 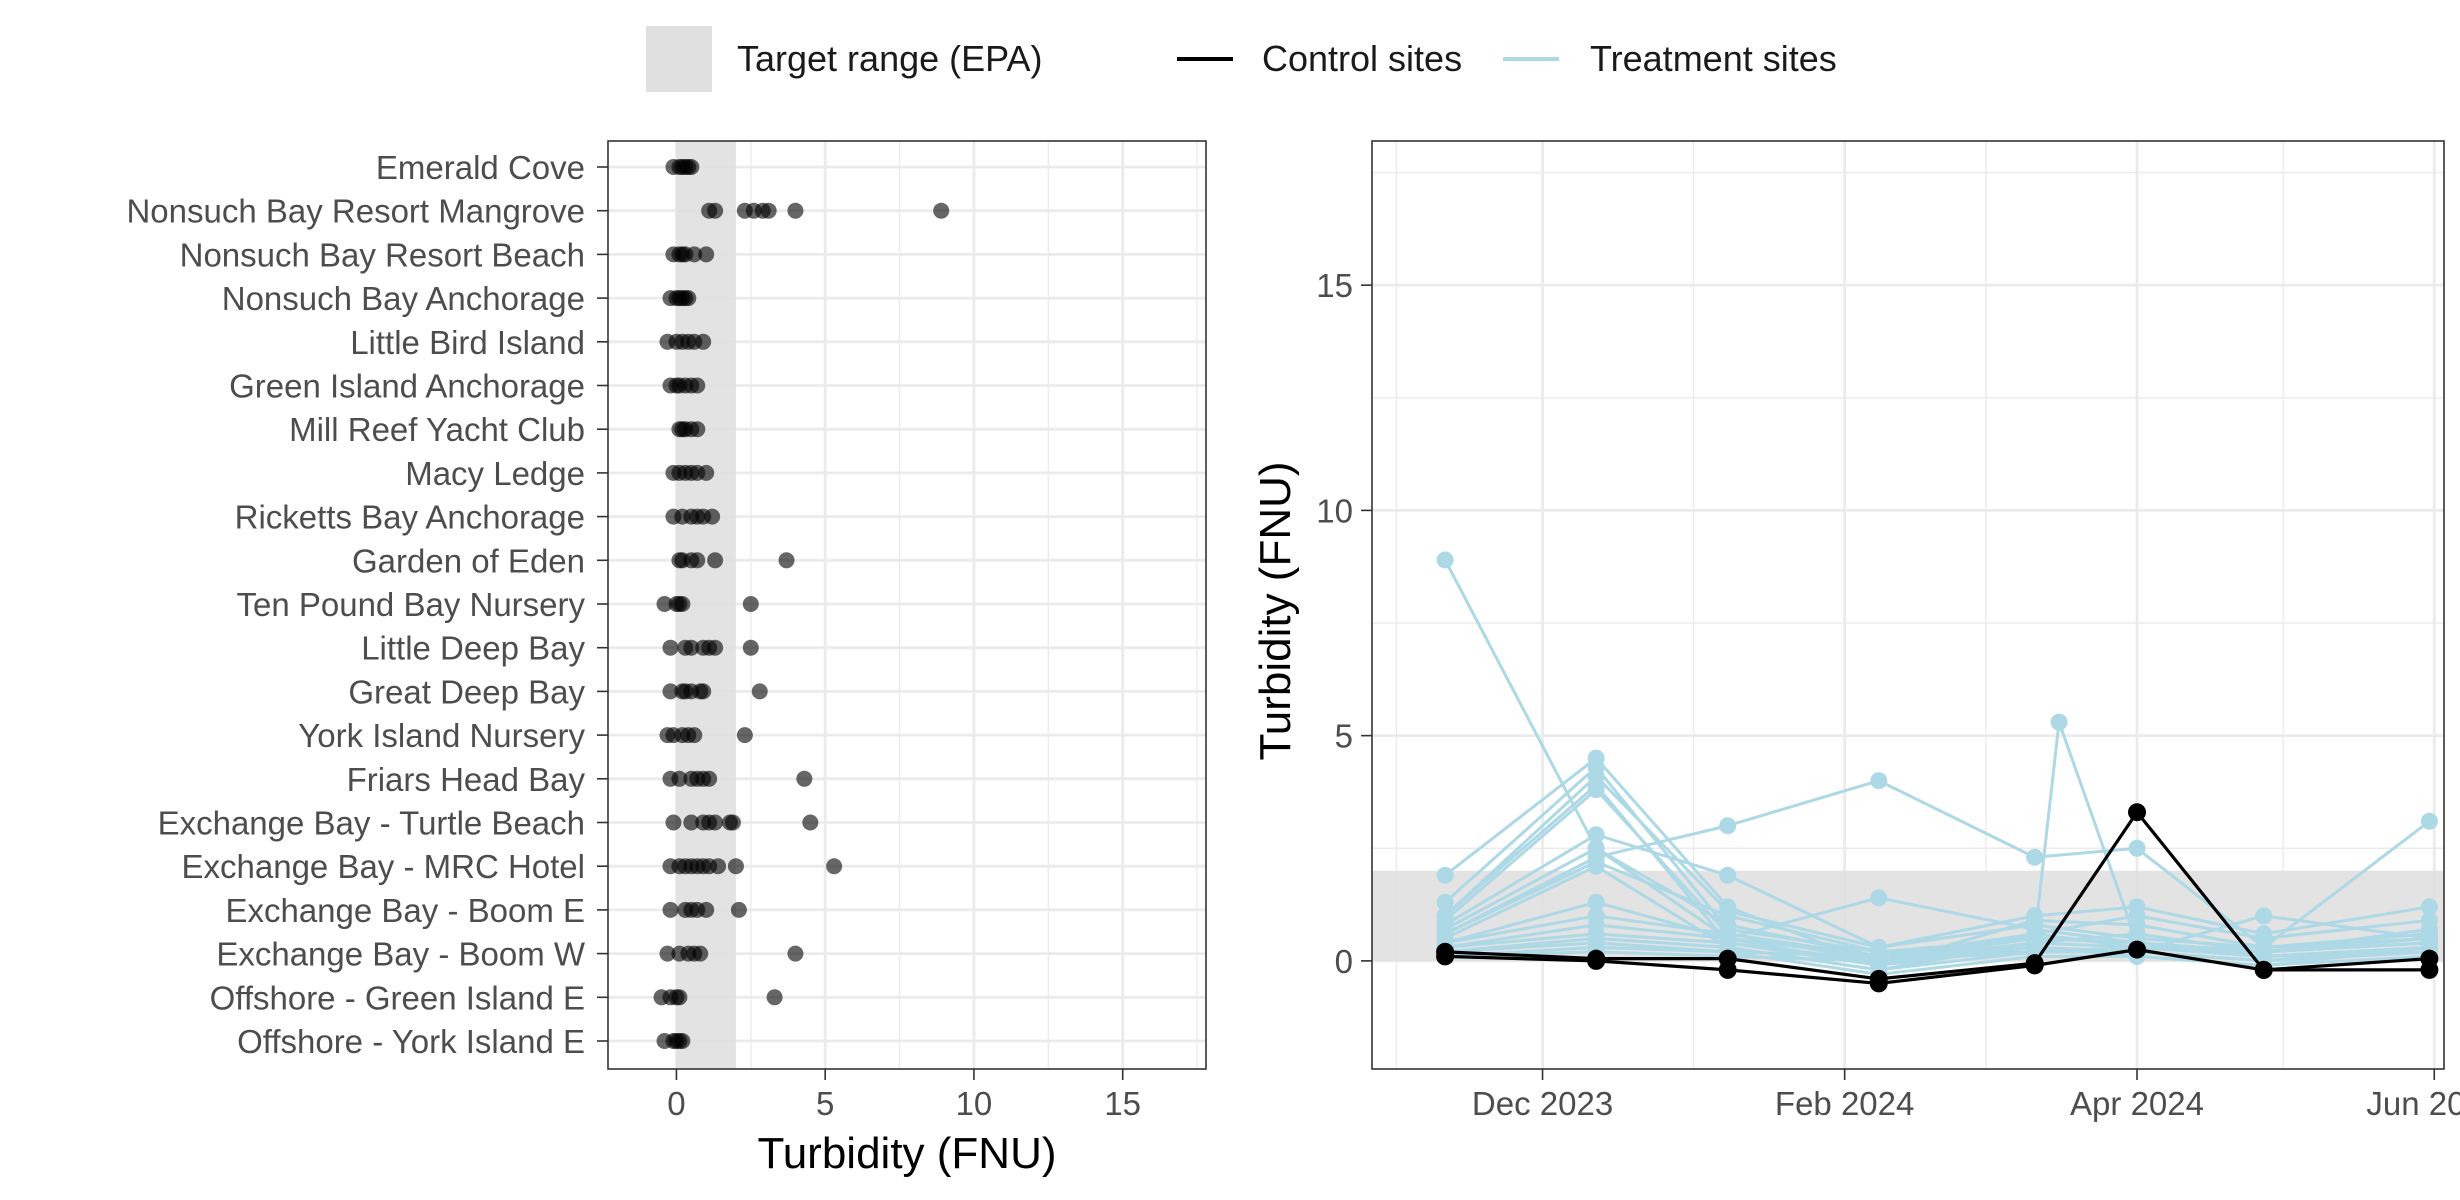 I want to click on site-label: Friars Head Bay, so click(x=466, y=779).